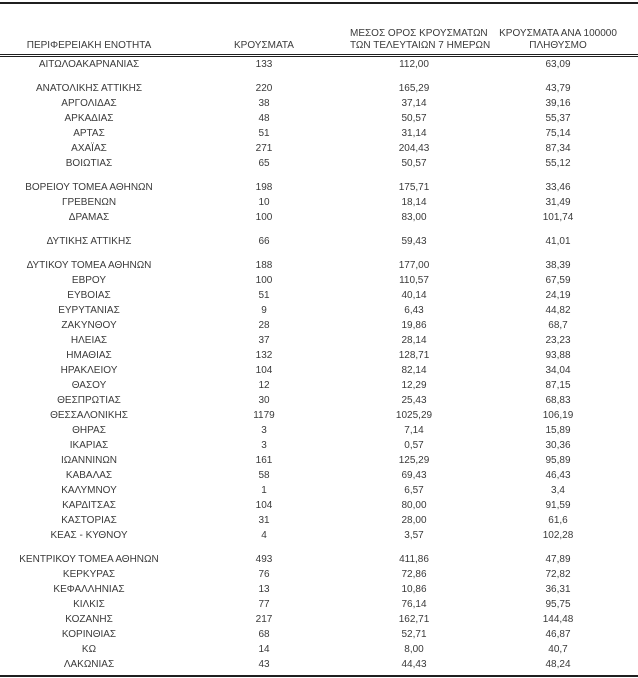  Describe the element at coordinates (319, 475) in the screenshot. I see `table-row: ΚΑΒΑΛΑΣ 58 69,43 46,43` at that location.